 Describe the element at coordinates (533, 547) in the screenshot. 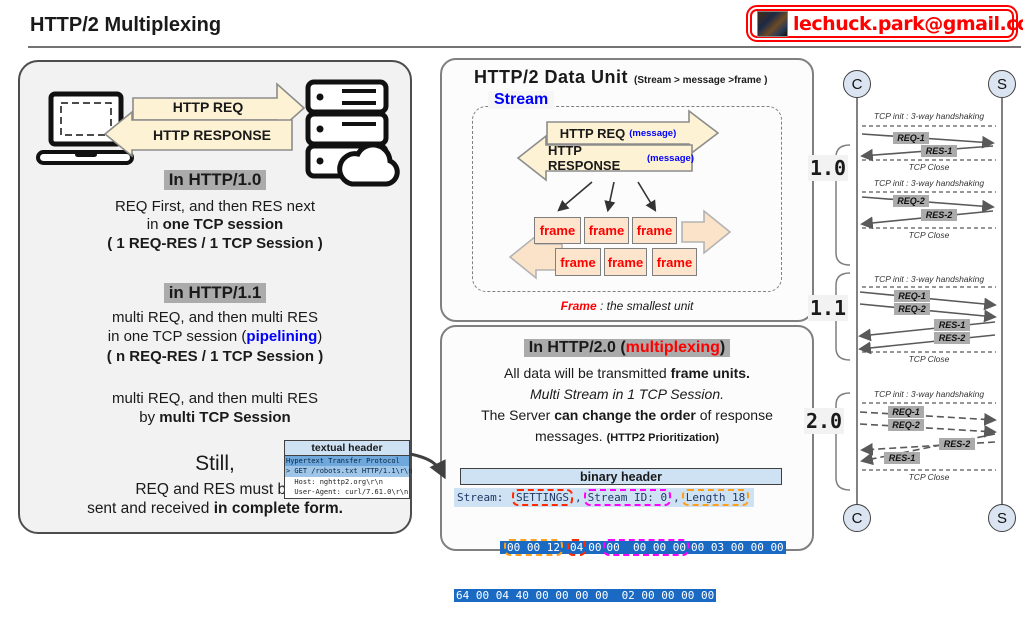

I see `hex-length-bytes: 00 00 12` at that location.